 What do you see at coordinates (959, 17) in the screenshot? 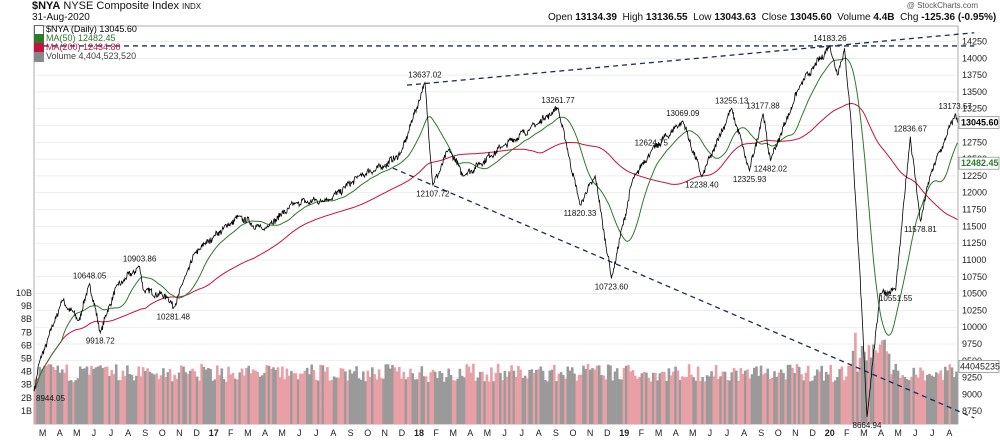
I see `chg-value: -125.36 (-0.95%)` at bounding box center [959, 17].